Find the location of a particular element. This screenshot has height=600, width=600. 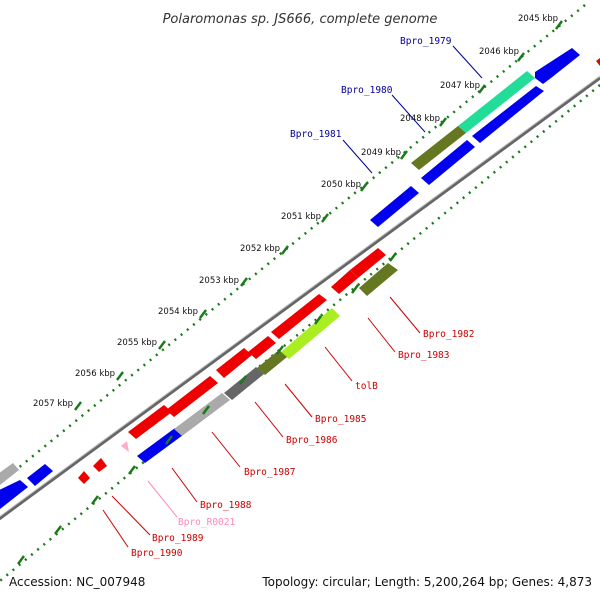

kbp-tick-label: 2050 kbp is located at coordinates (341, 185).